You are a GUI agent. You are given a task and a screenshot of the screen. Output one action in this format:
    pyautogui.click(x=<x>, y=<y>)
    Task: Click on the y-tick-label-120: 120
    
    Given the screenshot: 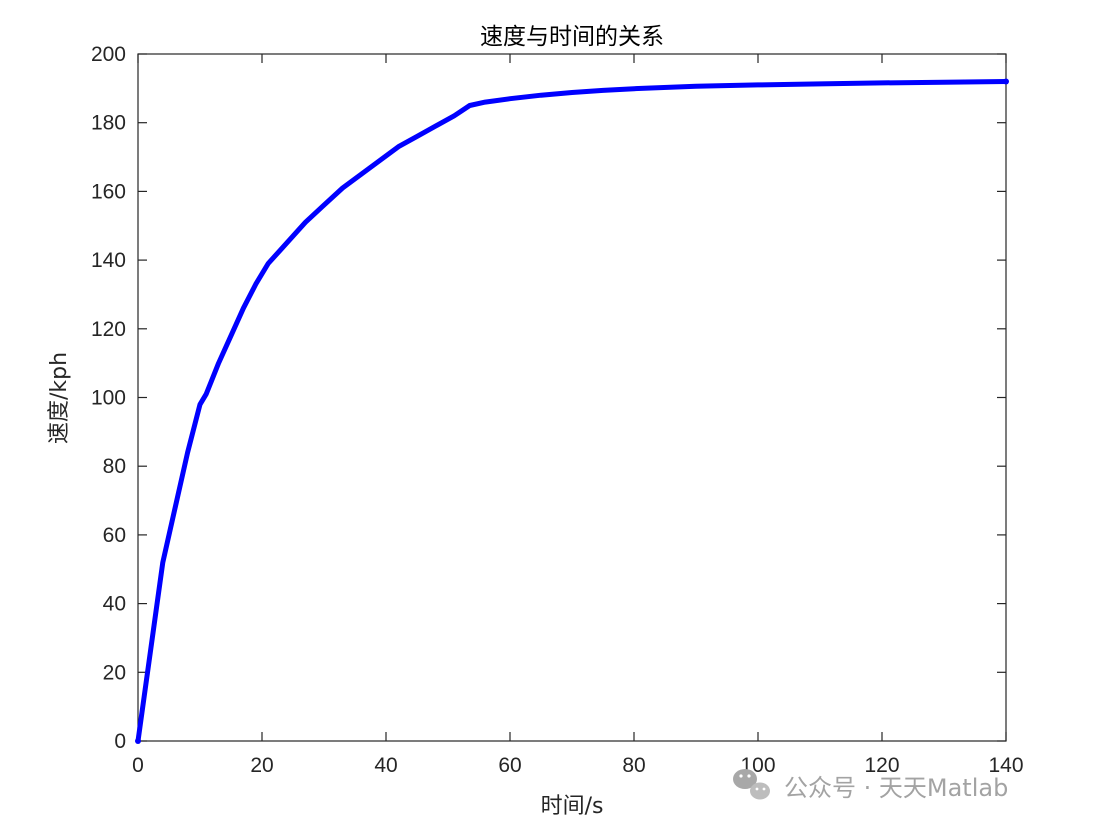 What is the action you would take?
    pyautogui.click(x=108, y=329)
    